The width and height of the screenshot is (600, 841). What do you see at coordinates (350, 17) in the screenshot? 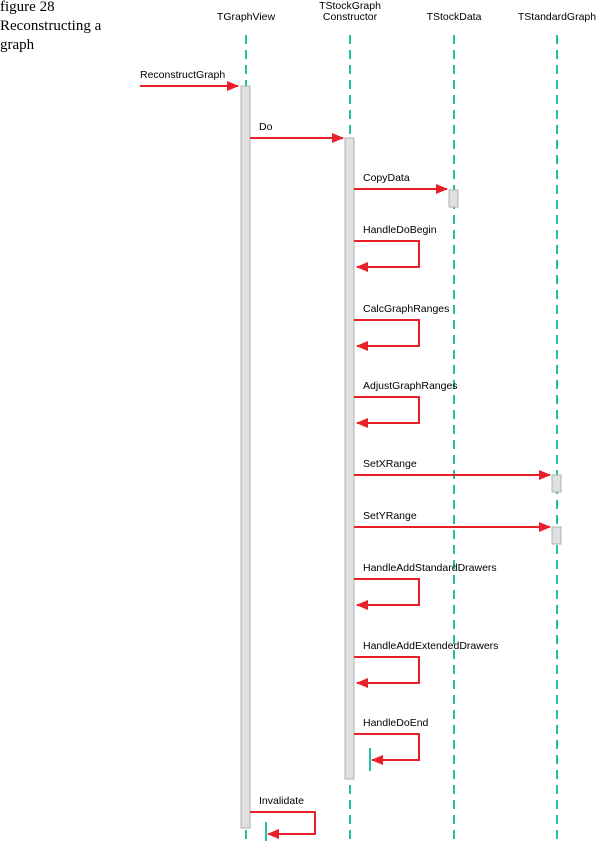
I see `lifeline-name: Constructor` at bounding box center [350, 17].